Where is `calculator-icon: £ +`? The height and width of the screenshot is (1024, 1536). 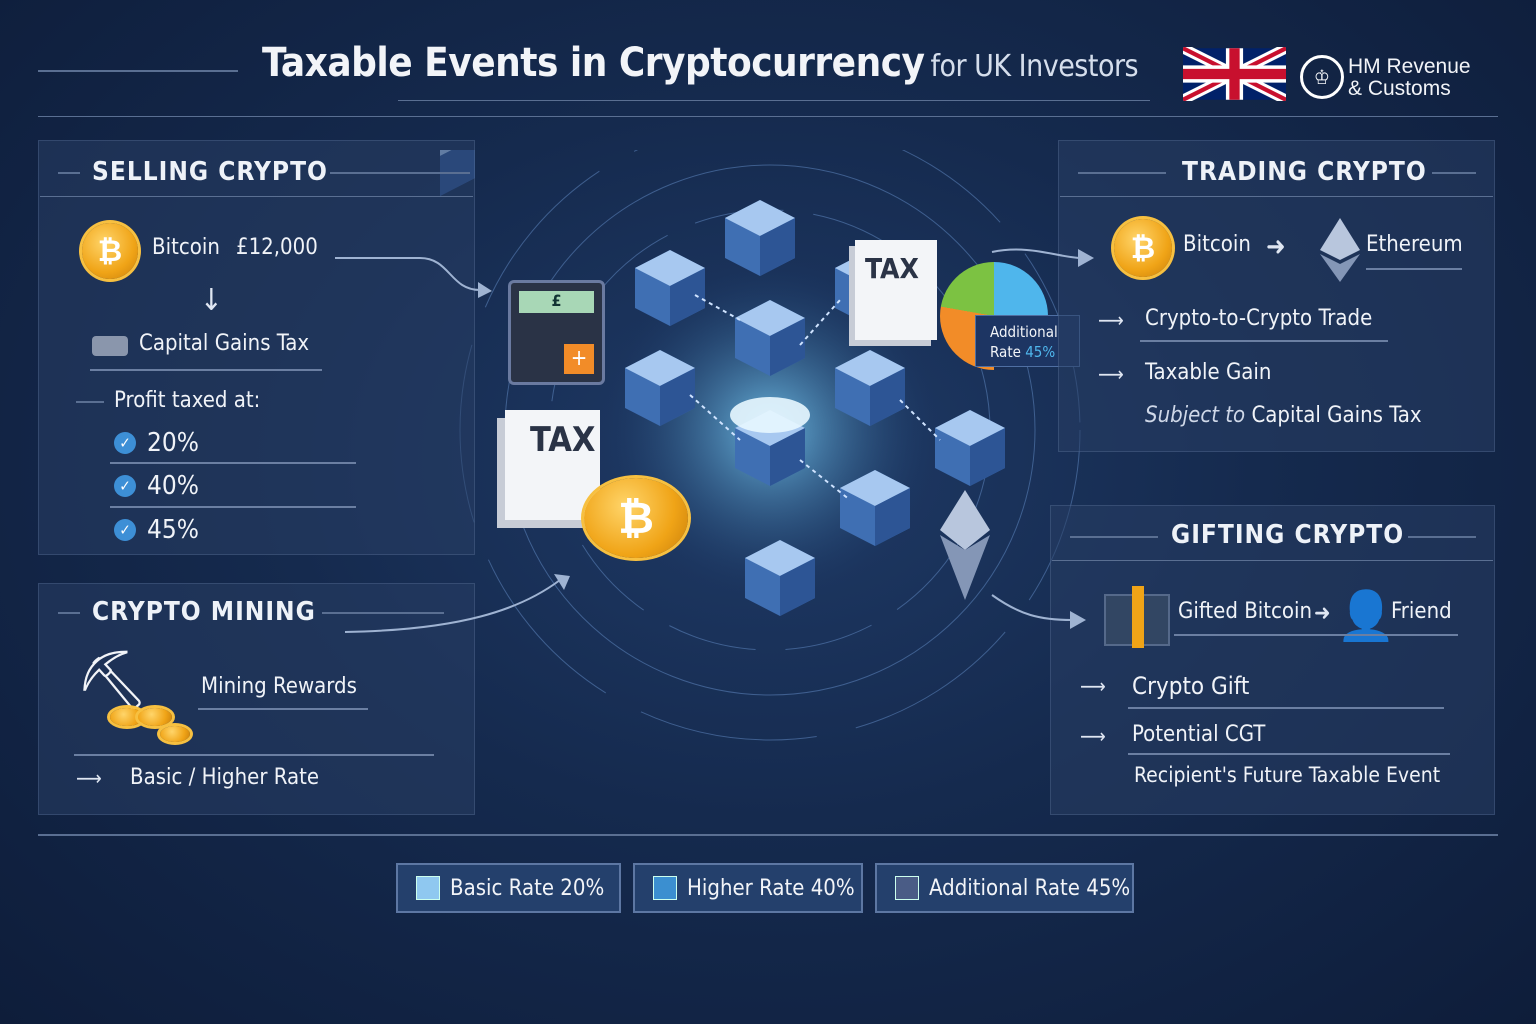
calculator-icon: £ + is located at coordinates (556, 332).